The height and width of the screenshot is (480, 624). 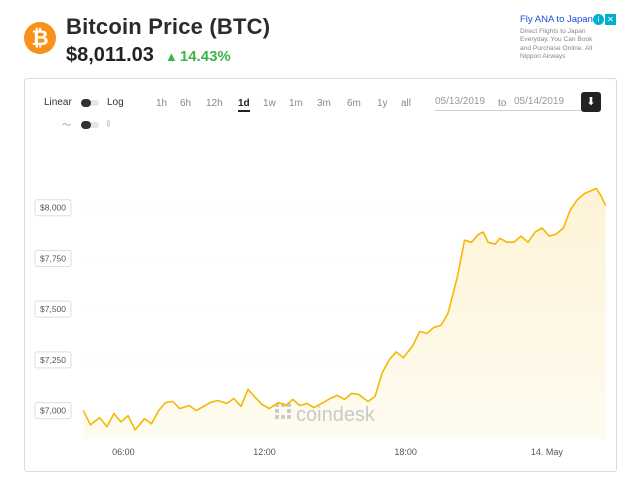 I want to click on range-button-1y: 1y, so click(x=382, y=103).